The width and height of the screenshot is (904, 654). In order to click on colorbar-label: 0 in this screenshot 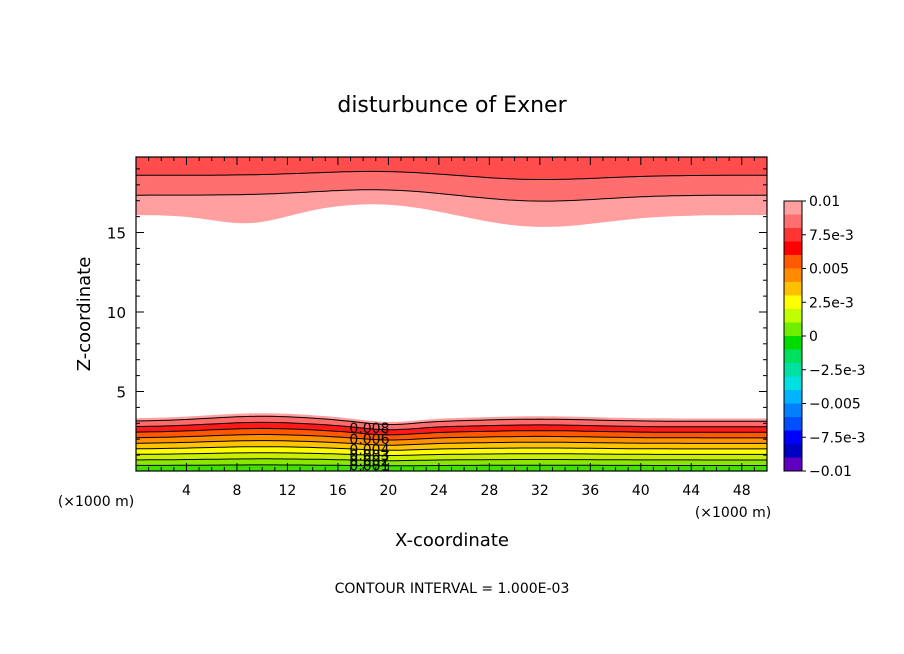, I will do `click(813, 337)`.